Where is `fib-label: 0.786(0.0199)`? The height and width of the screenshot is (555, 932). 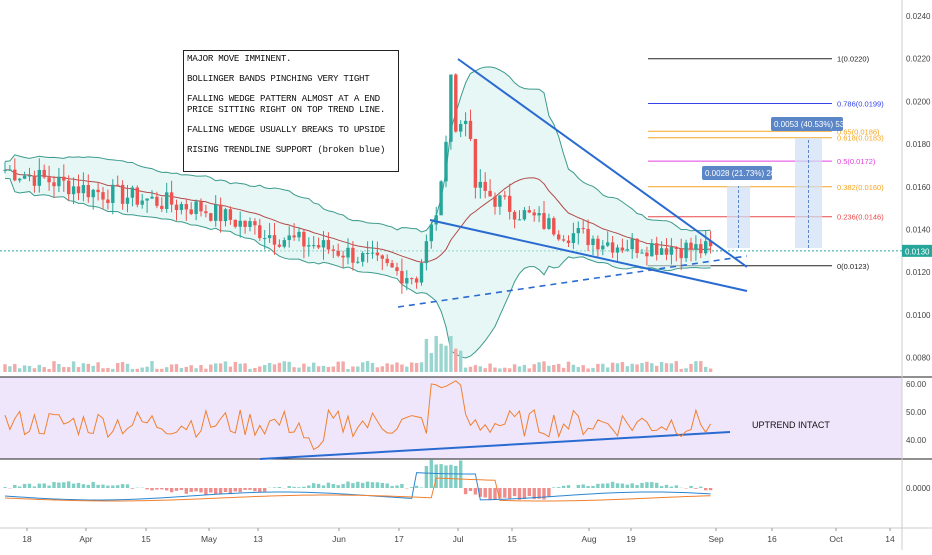 fib-label: 0.786(0.0199) is located at coordinates (860, 104).